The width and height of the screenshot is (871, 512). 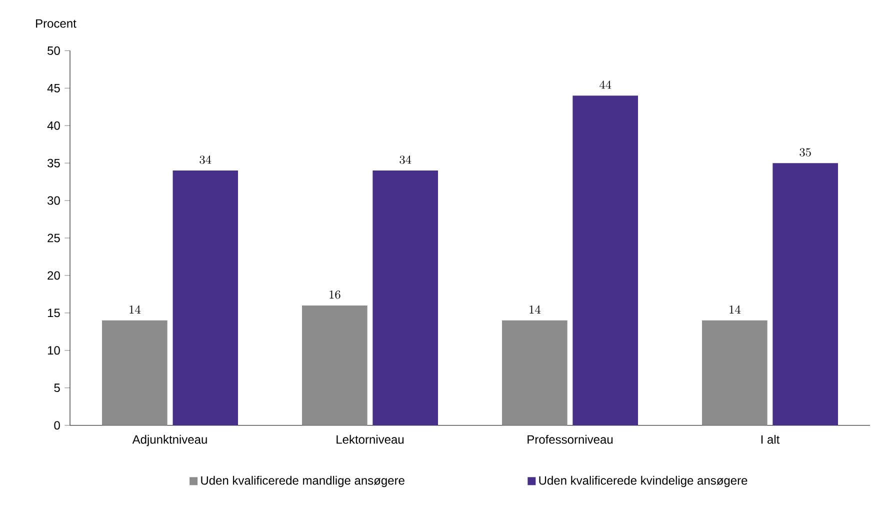 What do you see at coordinates (54, 200) in the screenshot?
I see `y-tick-label: 30` at bounding box center [54, 200].